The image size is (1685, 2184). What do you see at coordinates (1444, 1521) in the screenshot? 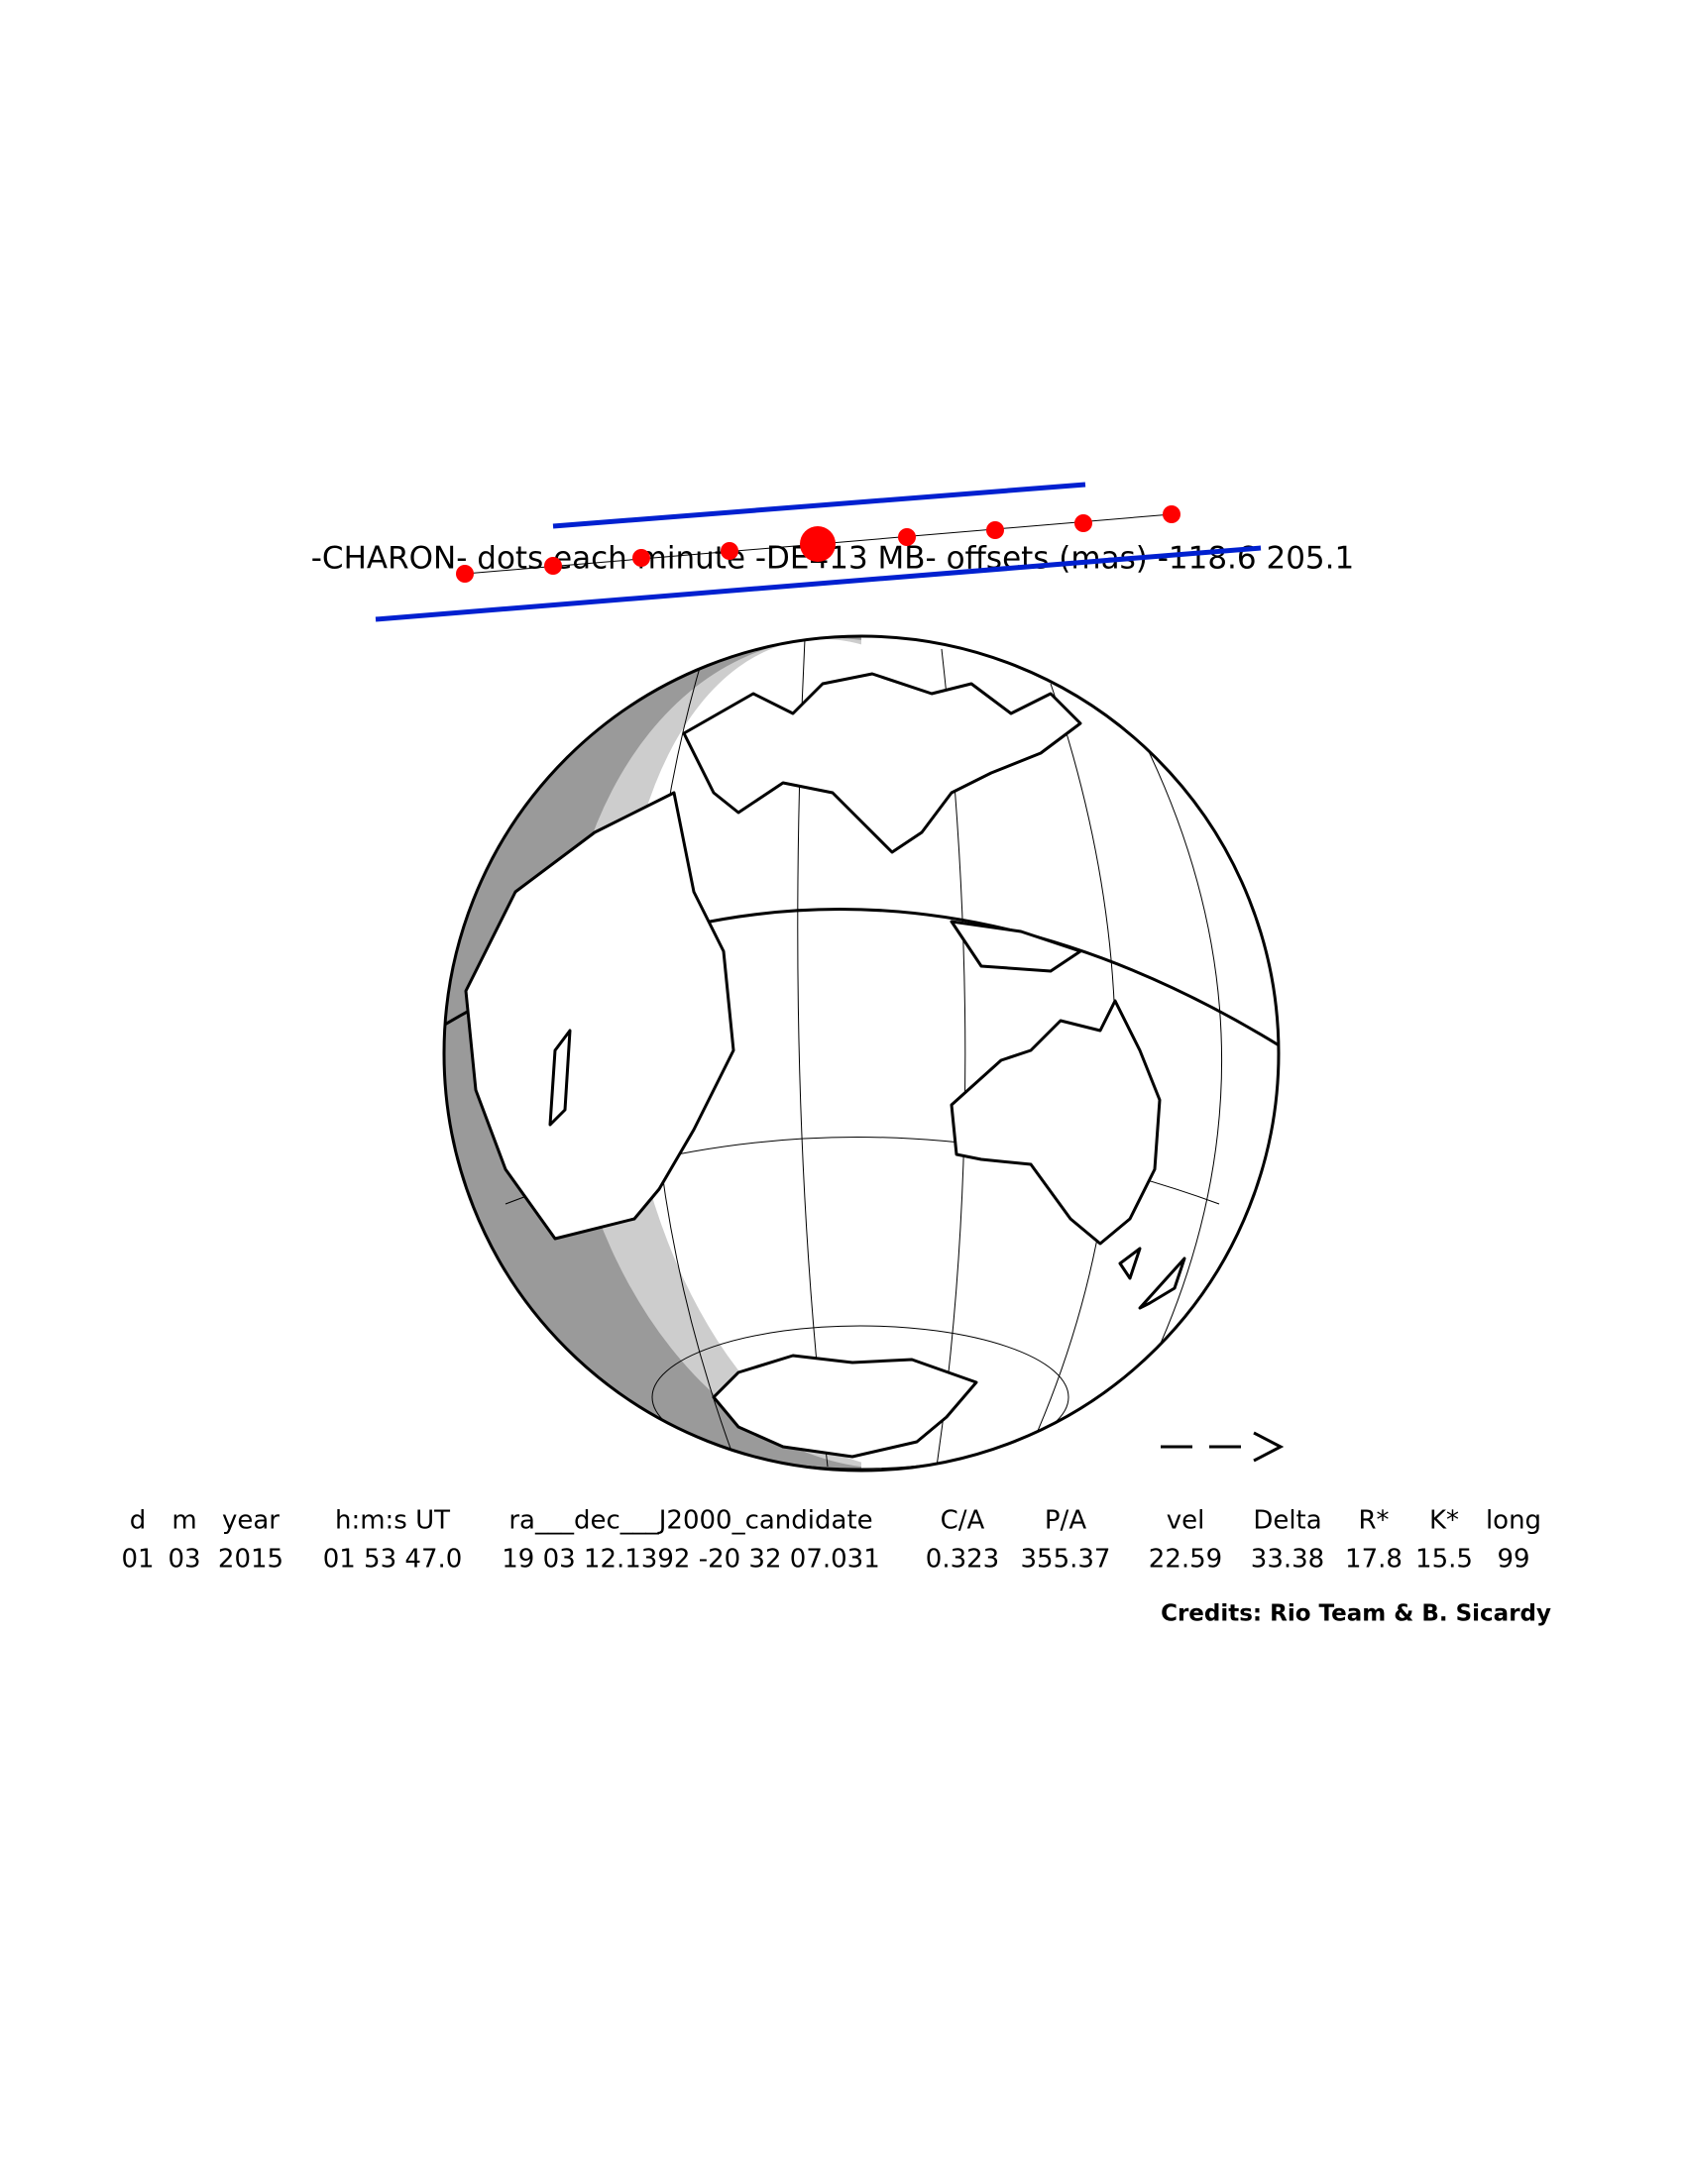
I see `column-header: K*` at bounding box center [1444, 1521].